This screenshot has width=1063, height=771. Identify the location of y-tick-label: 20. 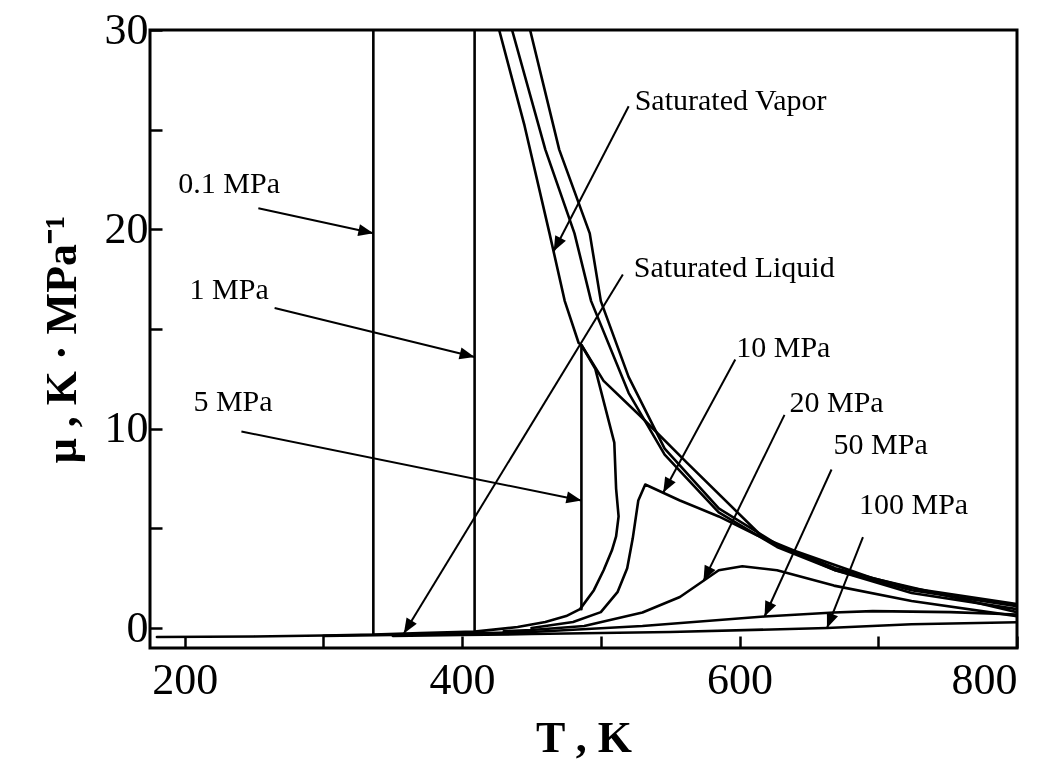
(126, 228).